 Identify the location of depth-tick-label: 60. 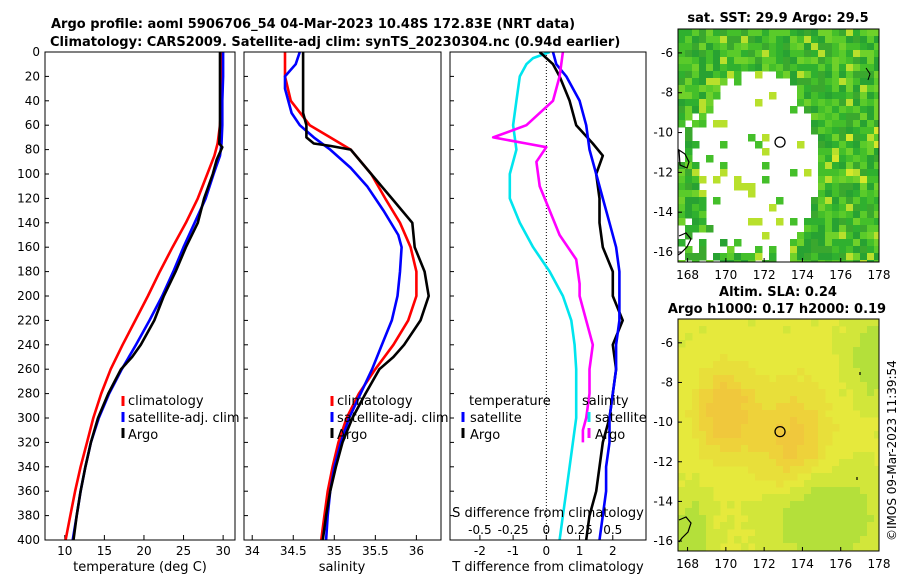
(32, 125).